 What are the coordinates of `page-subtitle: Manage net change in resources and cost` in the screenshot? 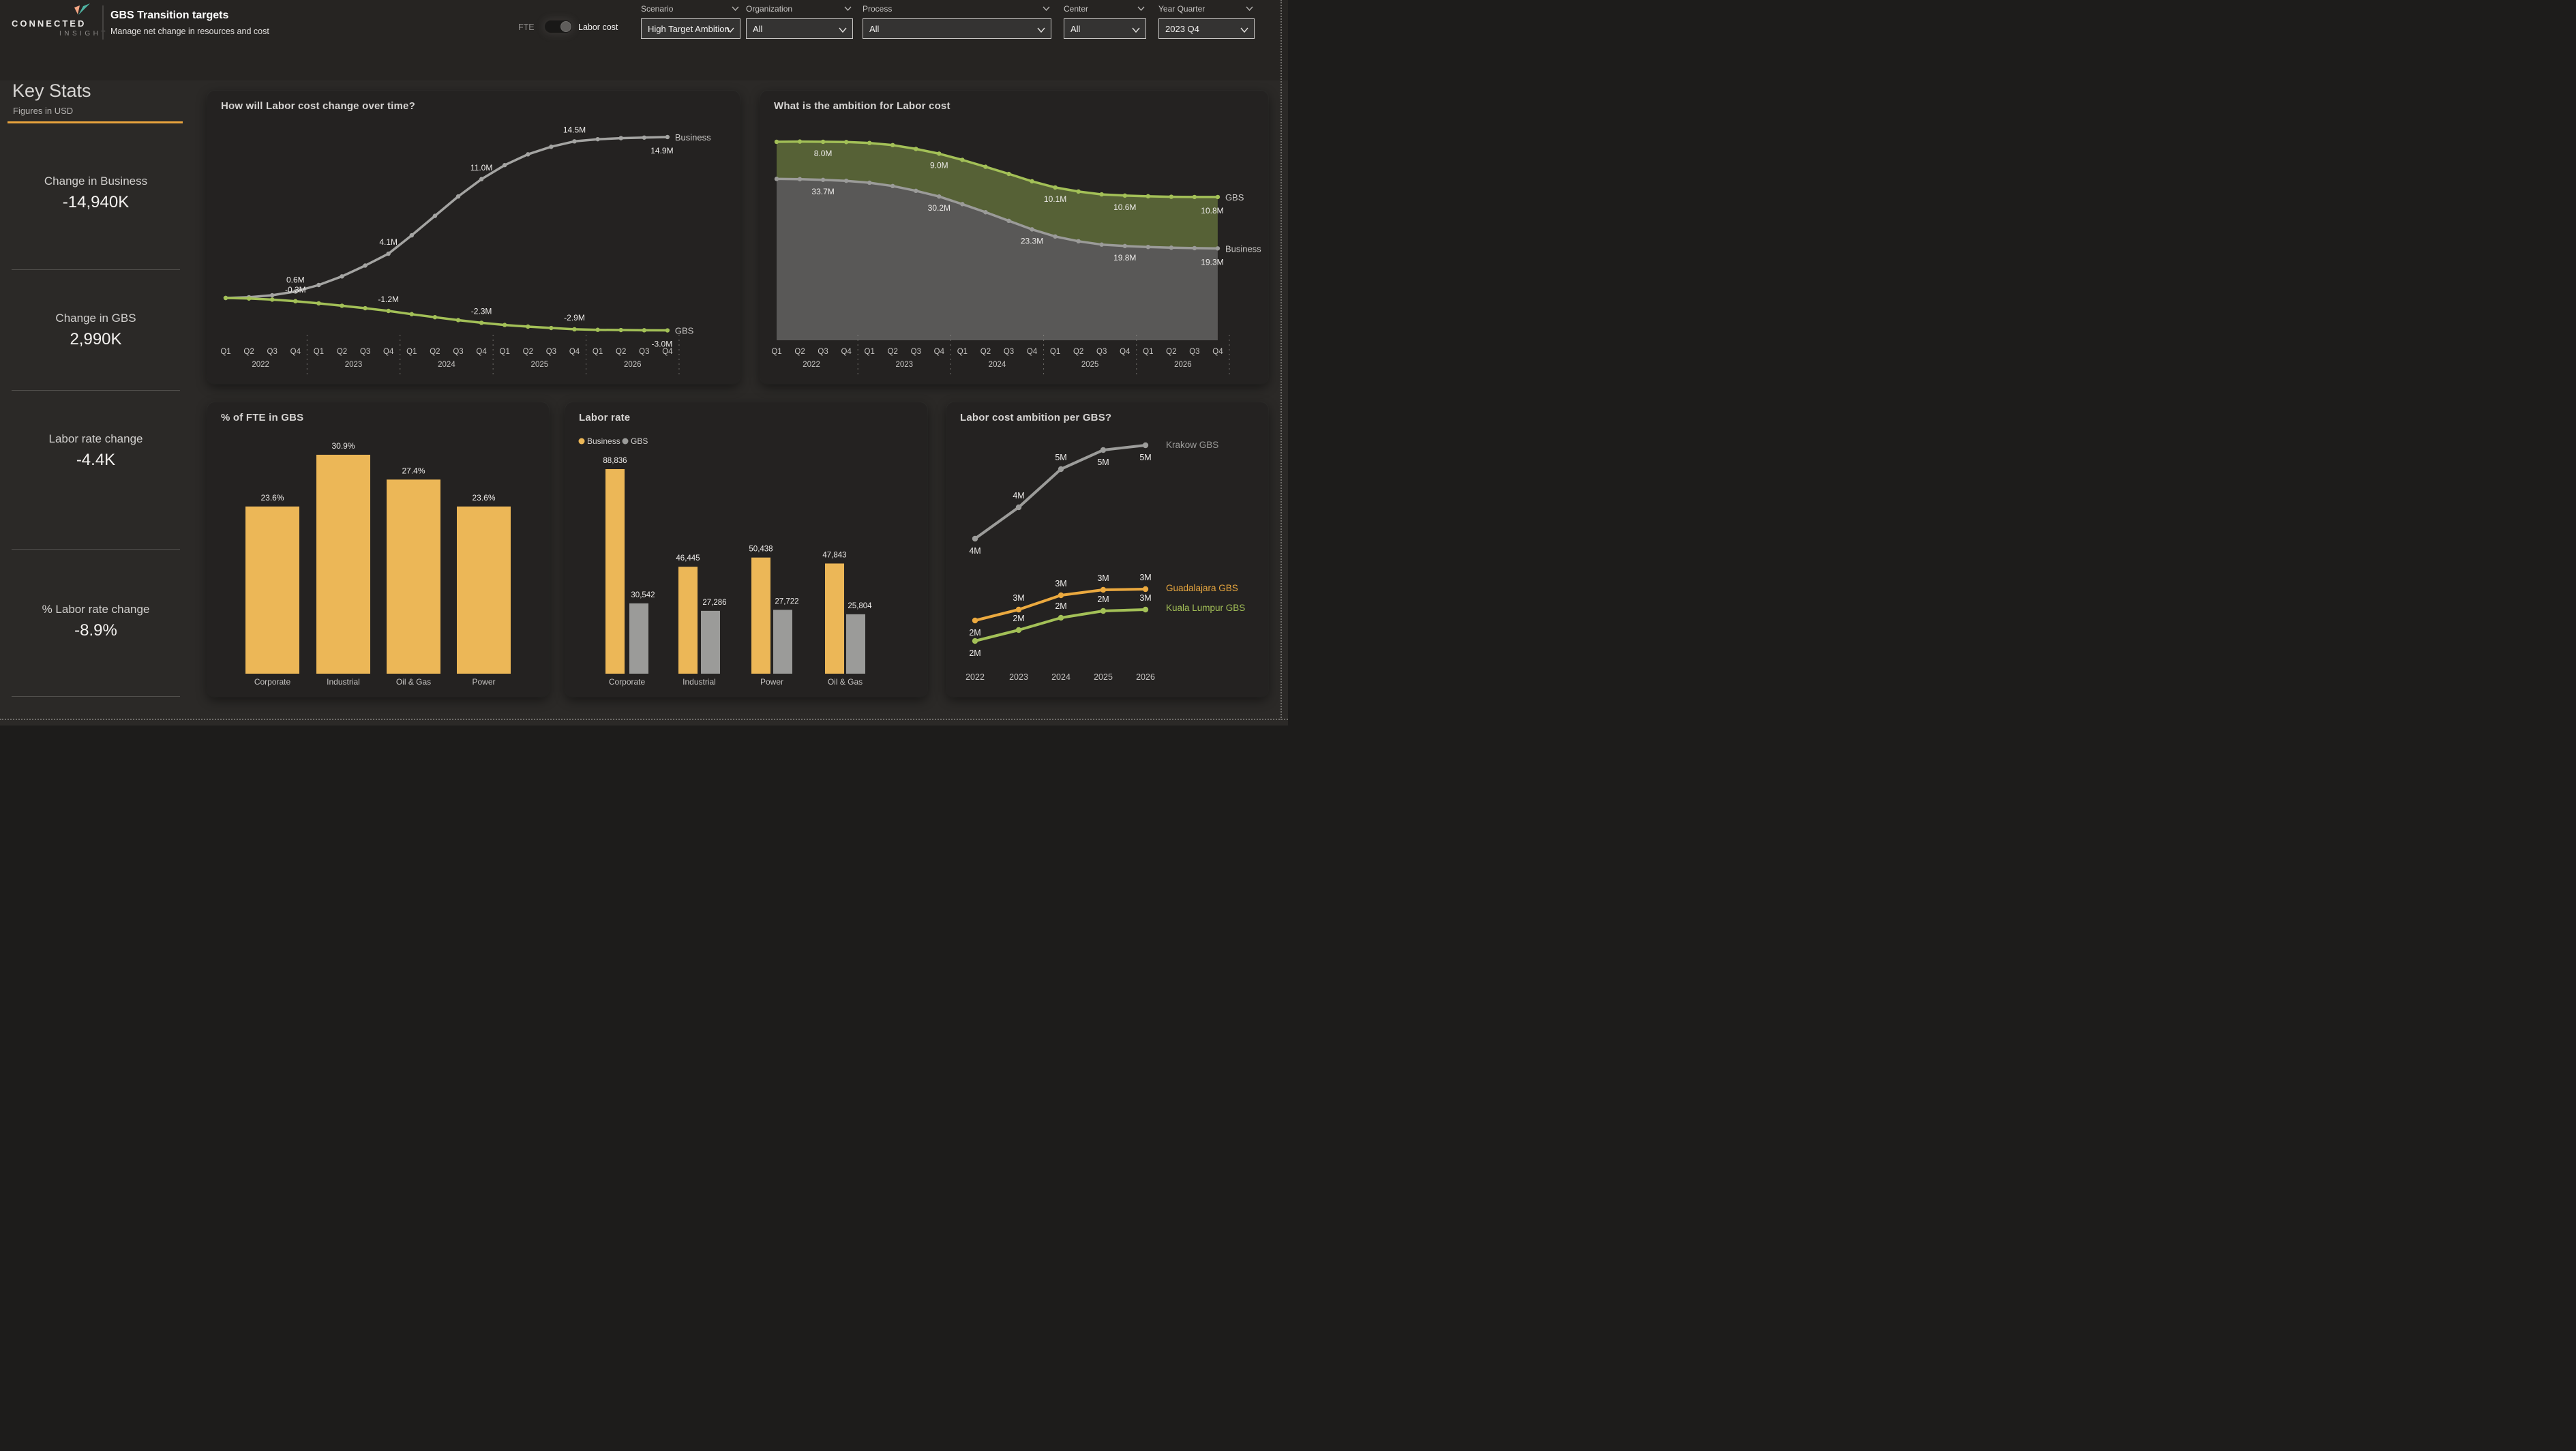 It's located at (190, 31).